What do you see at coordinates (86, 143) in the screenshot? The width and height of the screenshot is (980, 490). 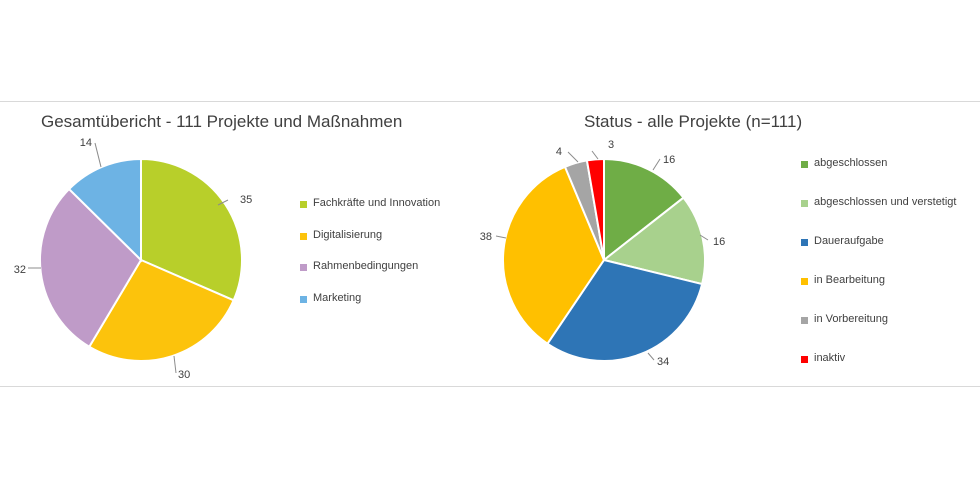 I see `chart-1-data-label-4: 14` at bounding box center [86, 143].